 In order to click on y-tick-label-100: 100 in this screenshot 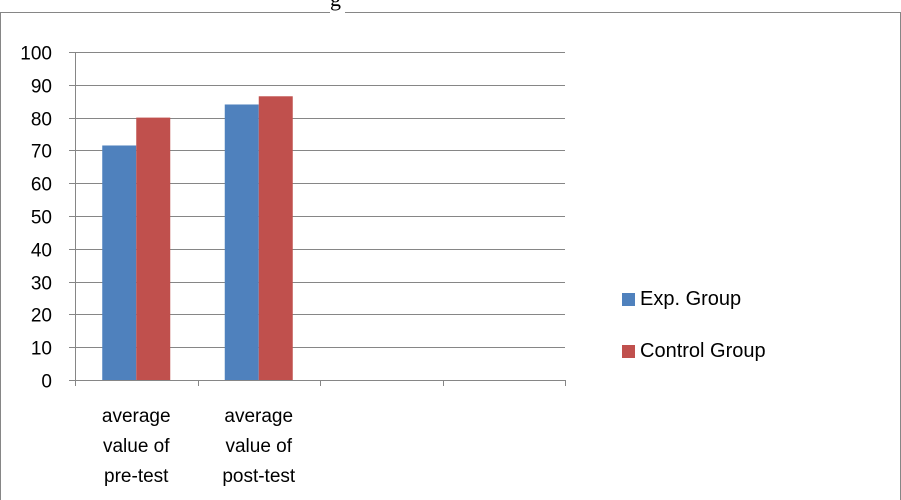, I will do `click(36, 54)`.